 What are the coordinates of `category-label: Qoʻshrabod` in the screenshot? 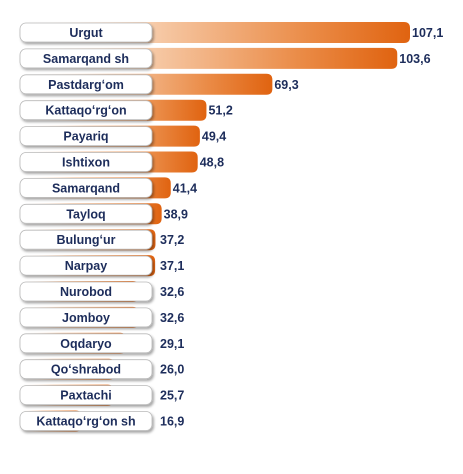 It's located at (86, 370).